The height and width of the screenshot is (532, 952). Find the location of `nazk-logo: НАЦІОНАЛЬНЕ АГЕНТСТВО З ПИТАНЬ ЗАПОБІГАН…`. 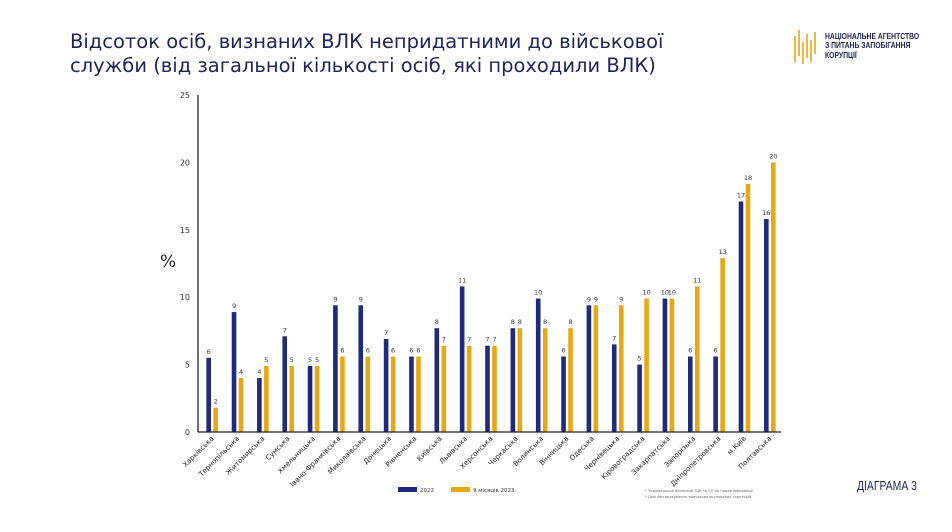

nazk-logo: НАЦІОНАЛЬНЕ АГЕНТСТВО З ПИТАНЬ ЗАПОБІГАН… is located at coordinates (868, 46).